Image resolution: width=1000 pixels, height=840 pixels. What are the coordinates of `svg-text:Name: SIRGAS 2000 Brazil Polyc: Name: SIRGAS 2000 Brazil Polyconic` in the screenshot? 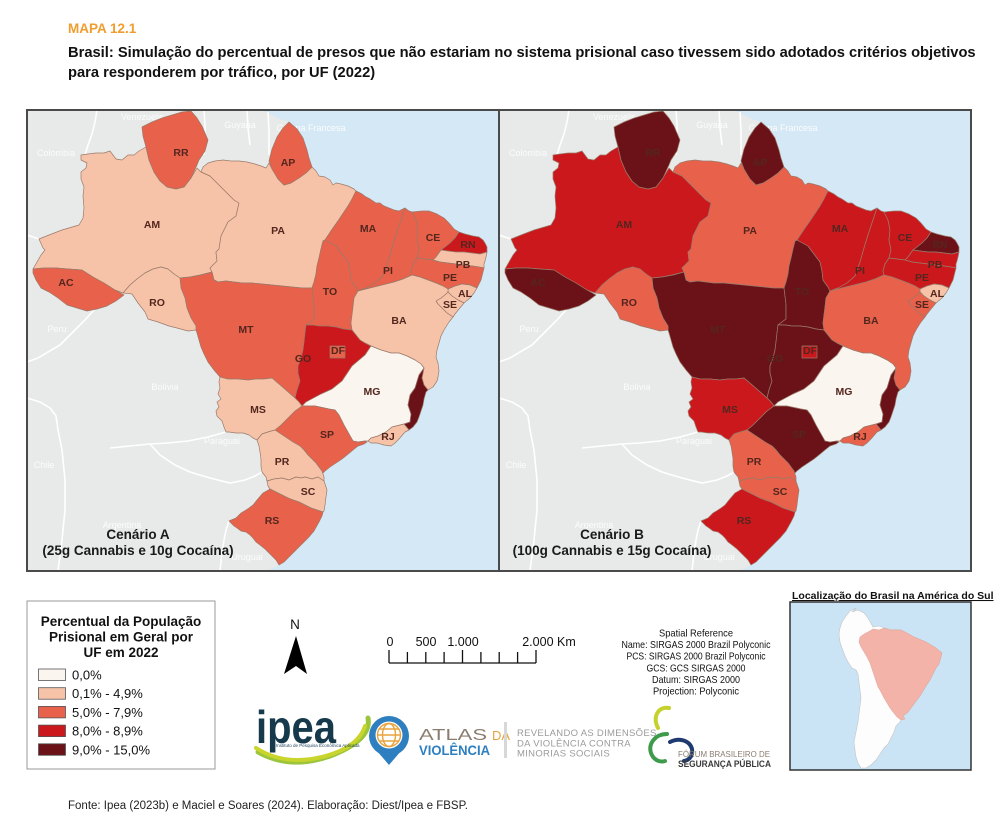 It's located at (696, 645).